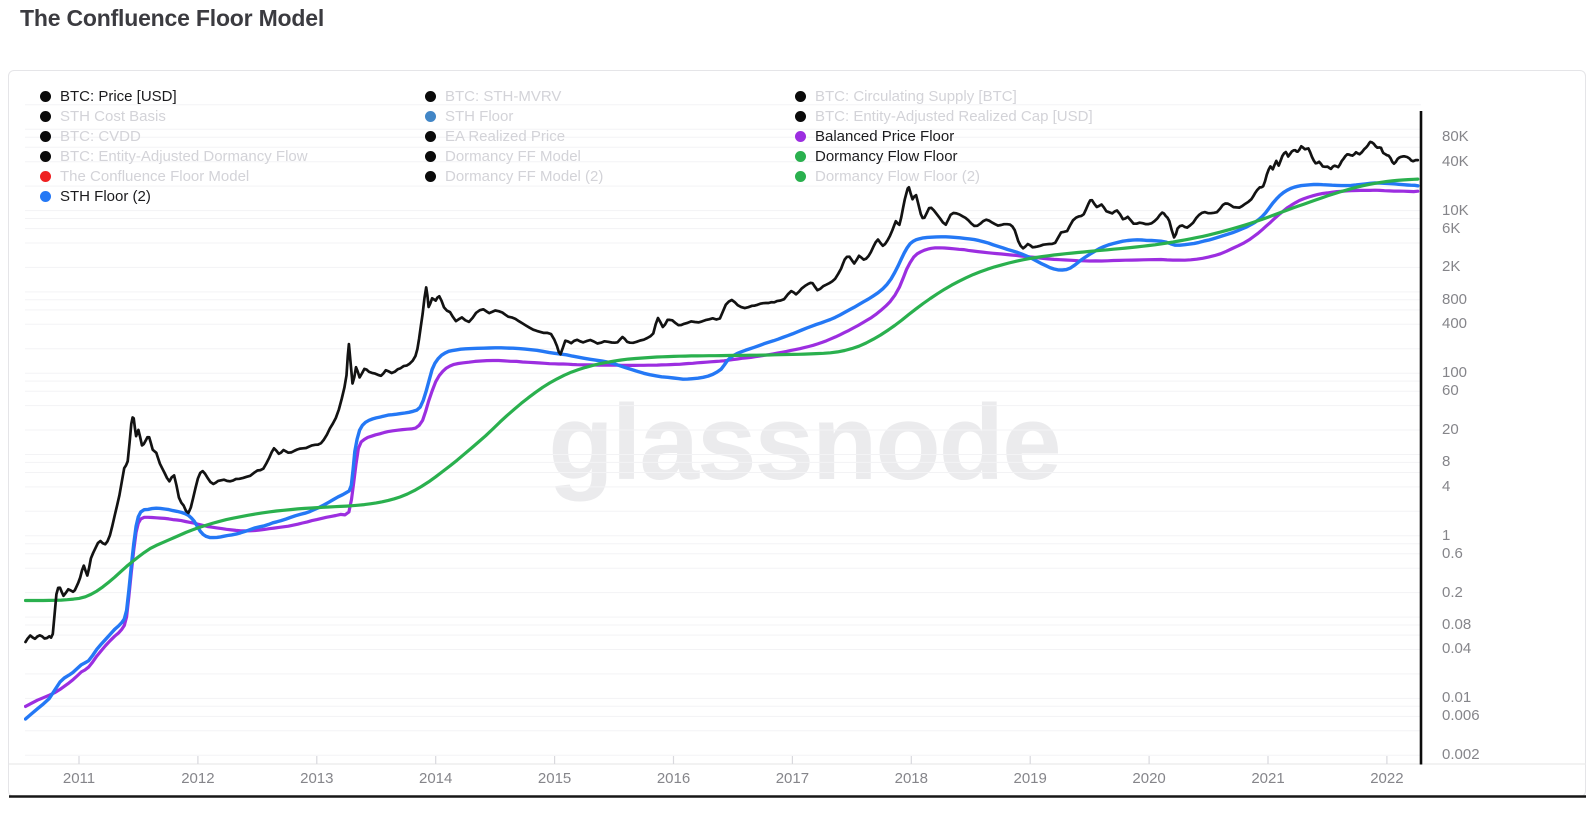  What do you see at coordinates (1446, 535) in the screenshot?
I see `y-tick-label: 1` at bounding box center [1446, 535].